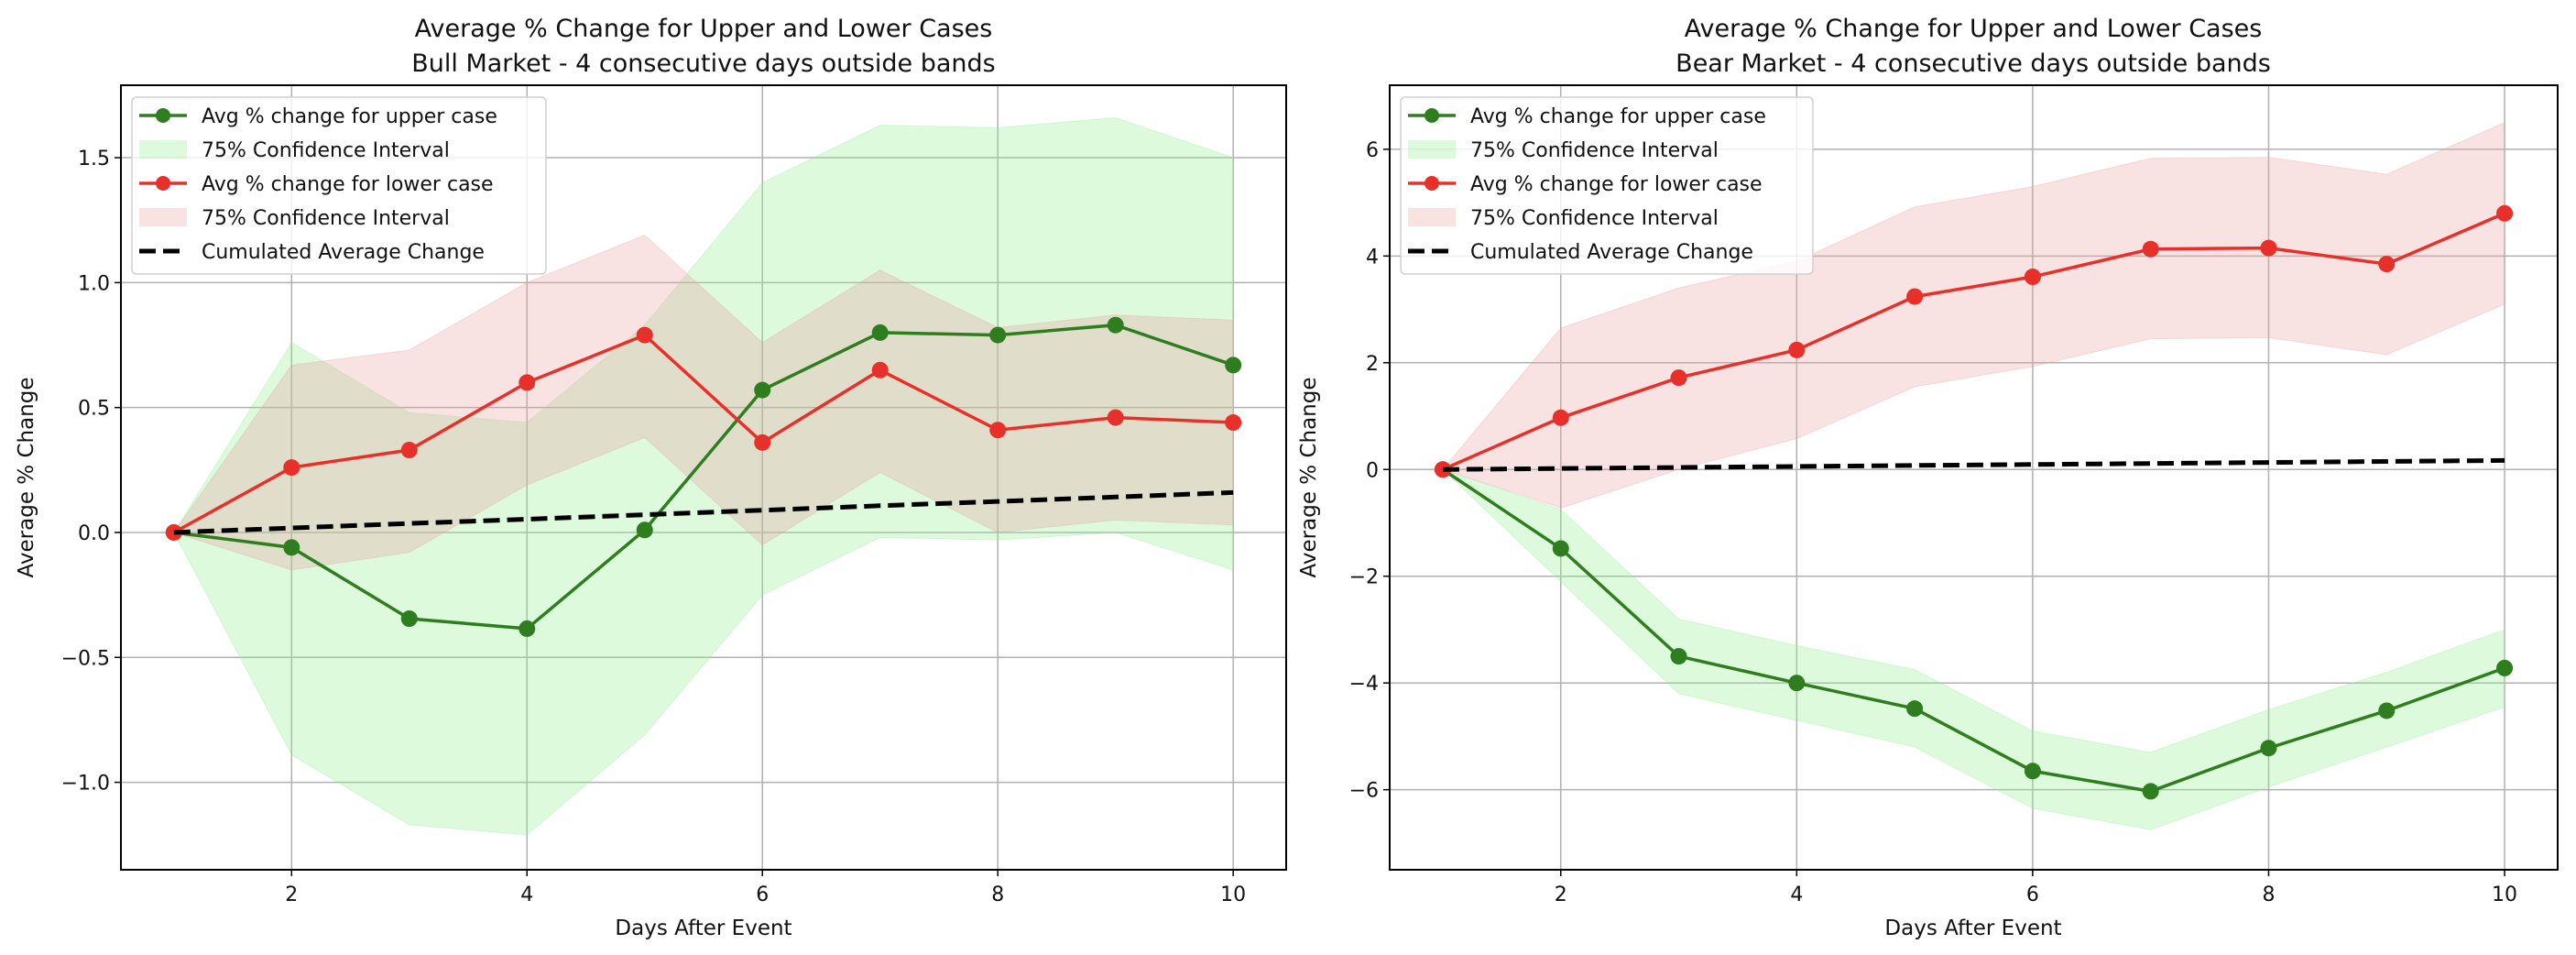 The image size is (2576, 955). What do you see at coordinates (94, 533) in the screenshot?
I see `y-tick-label: 0.0` at bounding box center [94, 533].